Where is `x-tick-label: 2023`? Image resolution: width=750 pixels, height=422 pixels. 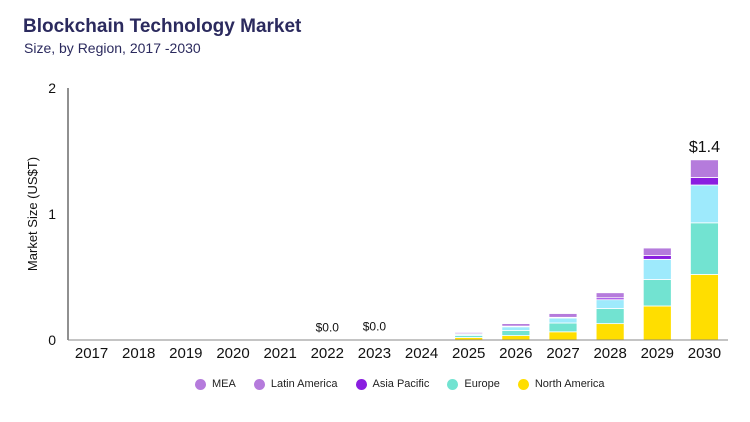
x-tick-label: 2023 is located at coordinates (374, 353).